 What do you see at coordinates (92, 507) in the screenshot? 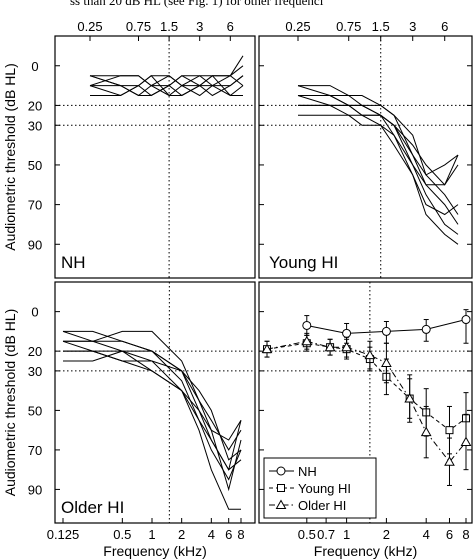
I see `panel-label: Older HI` at bounding box center [92, 507].